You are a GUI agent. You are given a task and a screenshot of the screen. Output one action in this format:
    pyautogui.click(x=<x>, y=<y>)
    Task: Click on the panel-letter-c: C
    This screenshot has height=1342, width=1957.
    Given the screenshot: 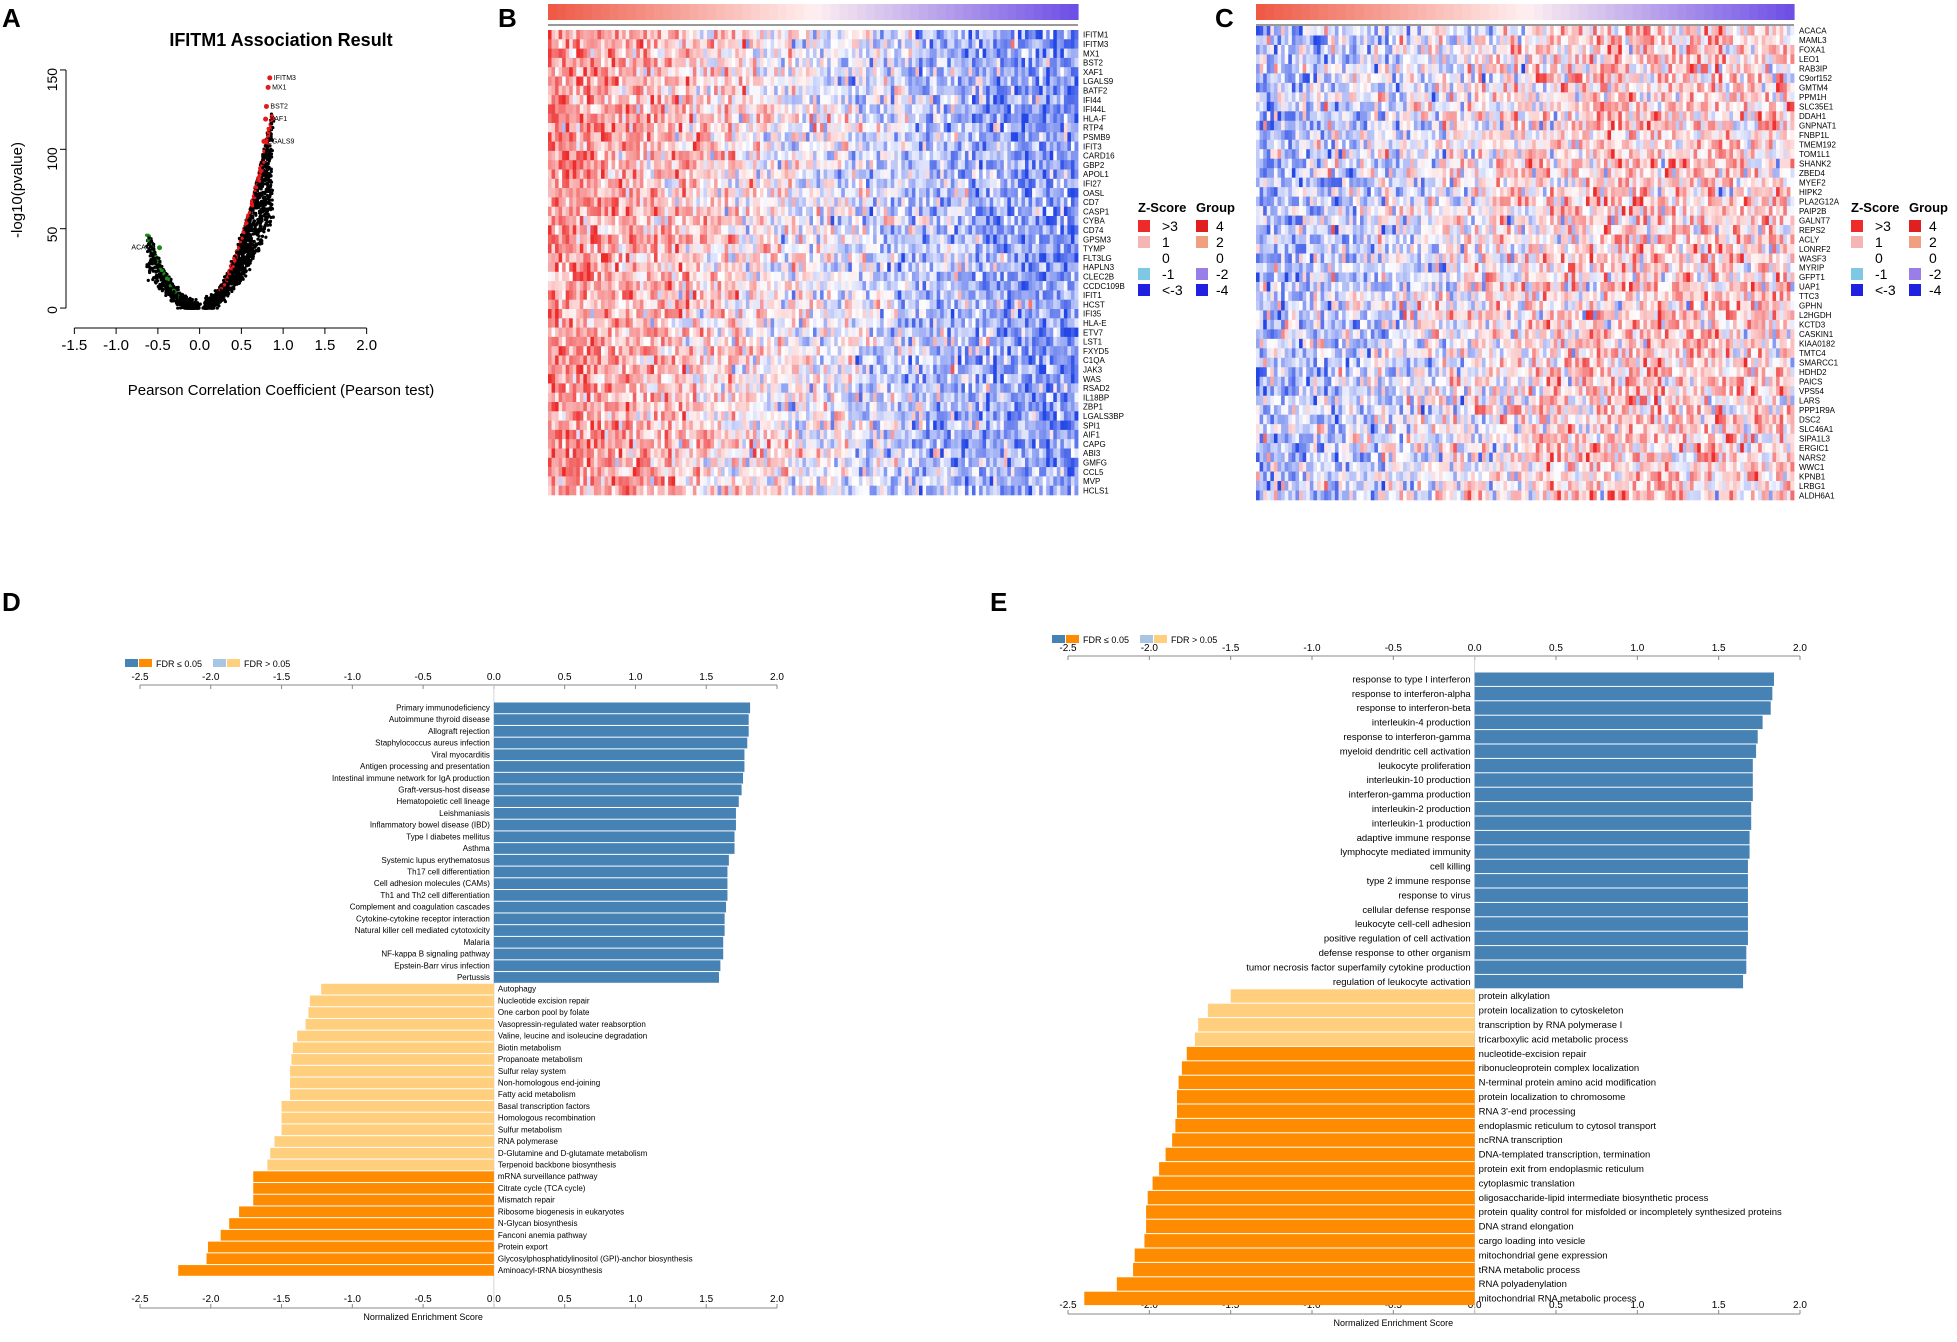 What is the action you would take?
    pyautogui.click(x=1224, y=18)
    